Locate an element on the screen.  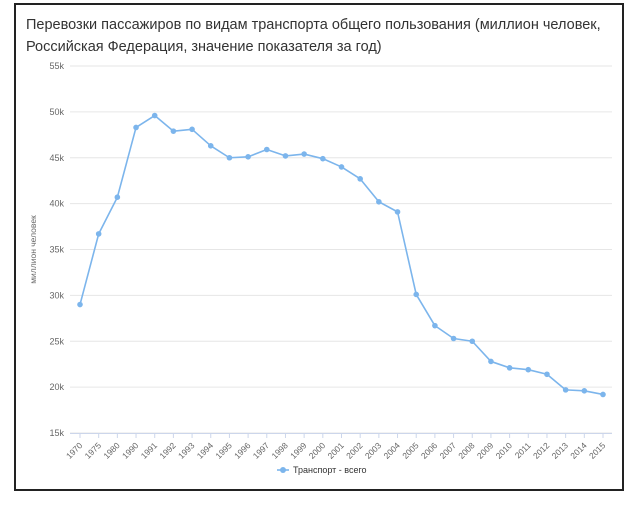
x-tick-label: 2003 is located at coordinates (373, 450).